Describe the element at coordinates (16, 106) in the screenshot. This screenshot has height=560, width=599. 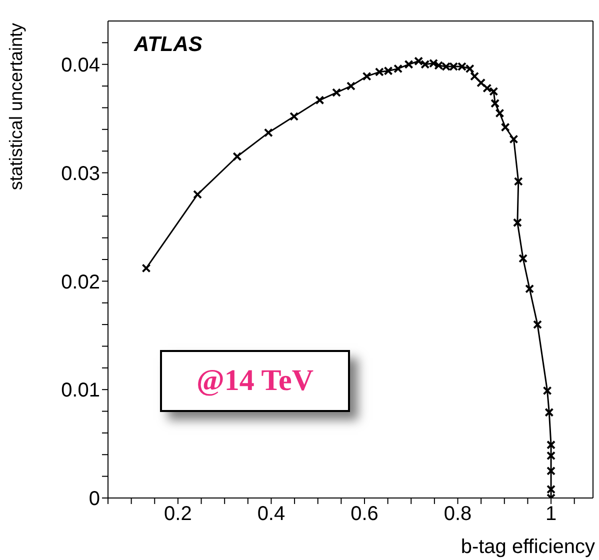
I see `y-axis-title: statistical uncertainty` at that location.